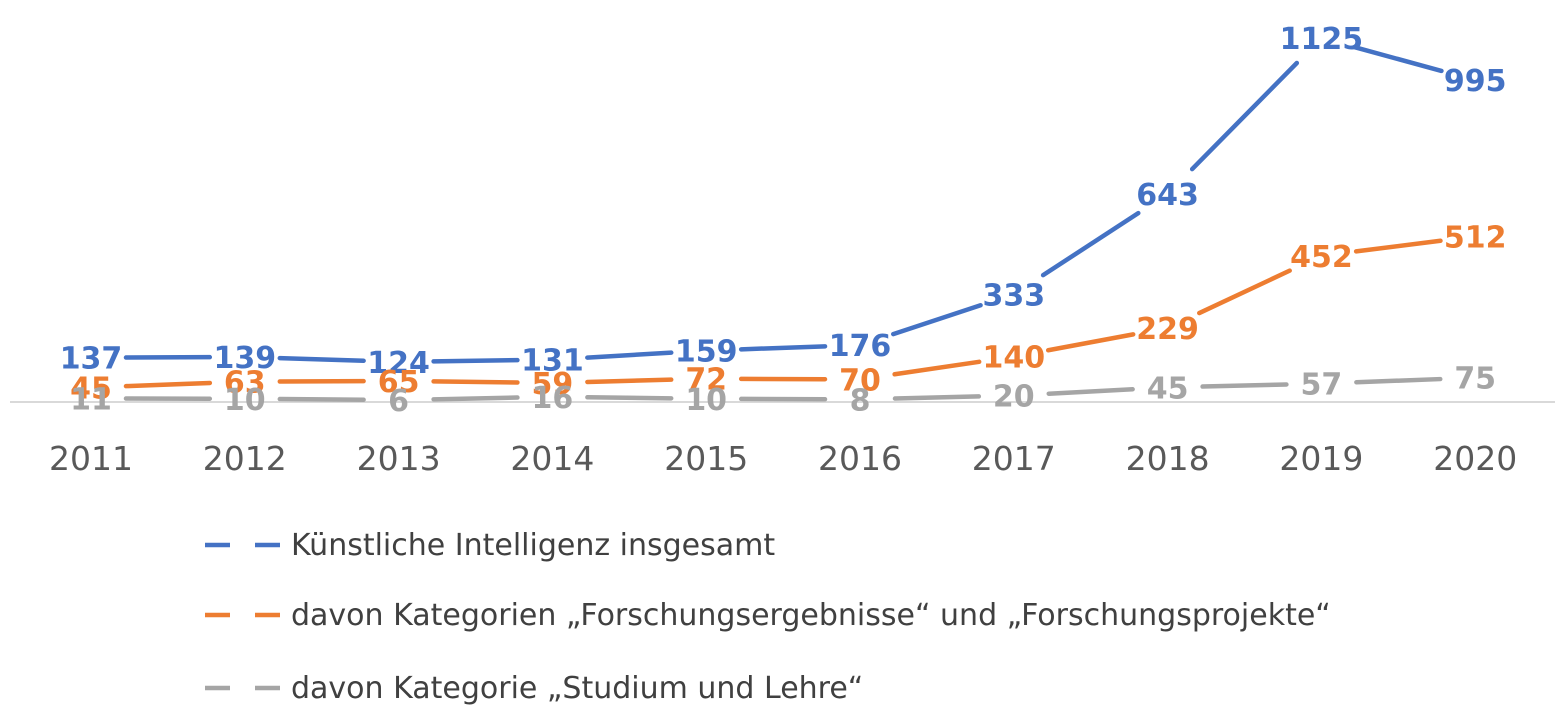 The width and height of the screenshot is (1565, 721). What do you see at coordinates (1168, 458) in the screenshot?
I see `x-tick-label: 2018` at bounding box center [1168, 458].